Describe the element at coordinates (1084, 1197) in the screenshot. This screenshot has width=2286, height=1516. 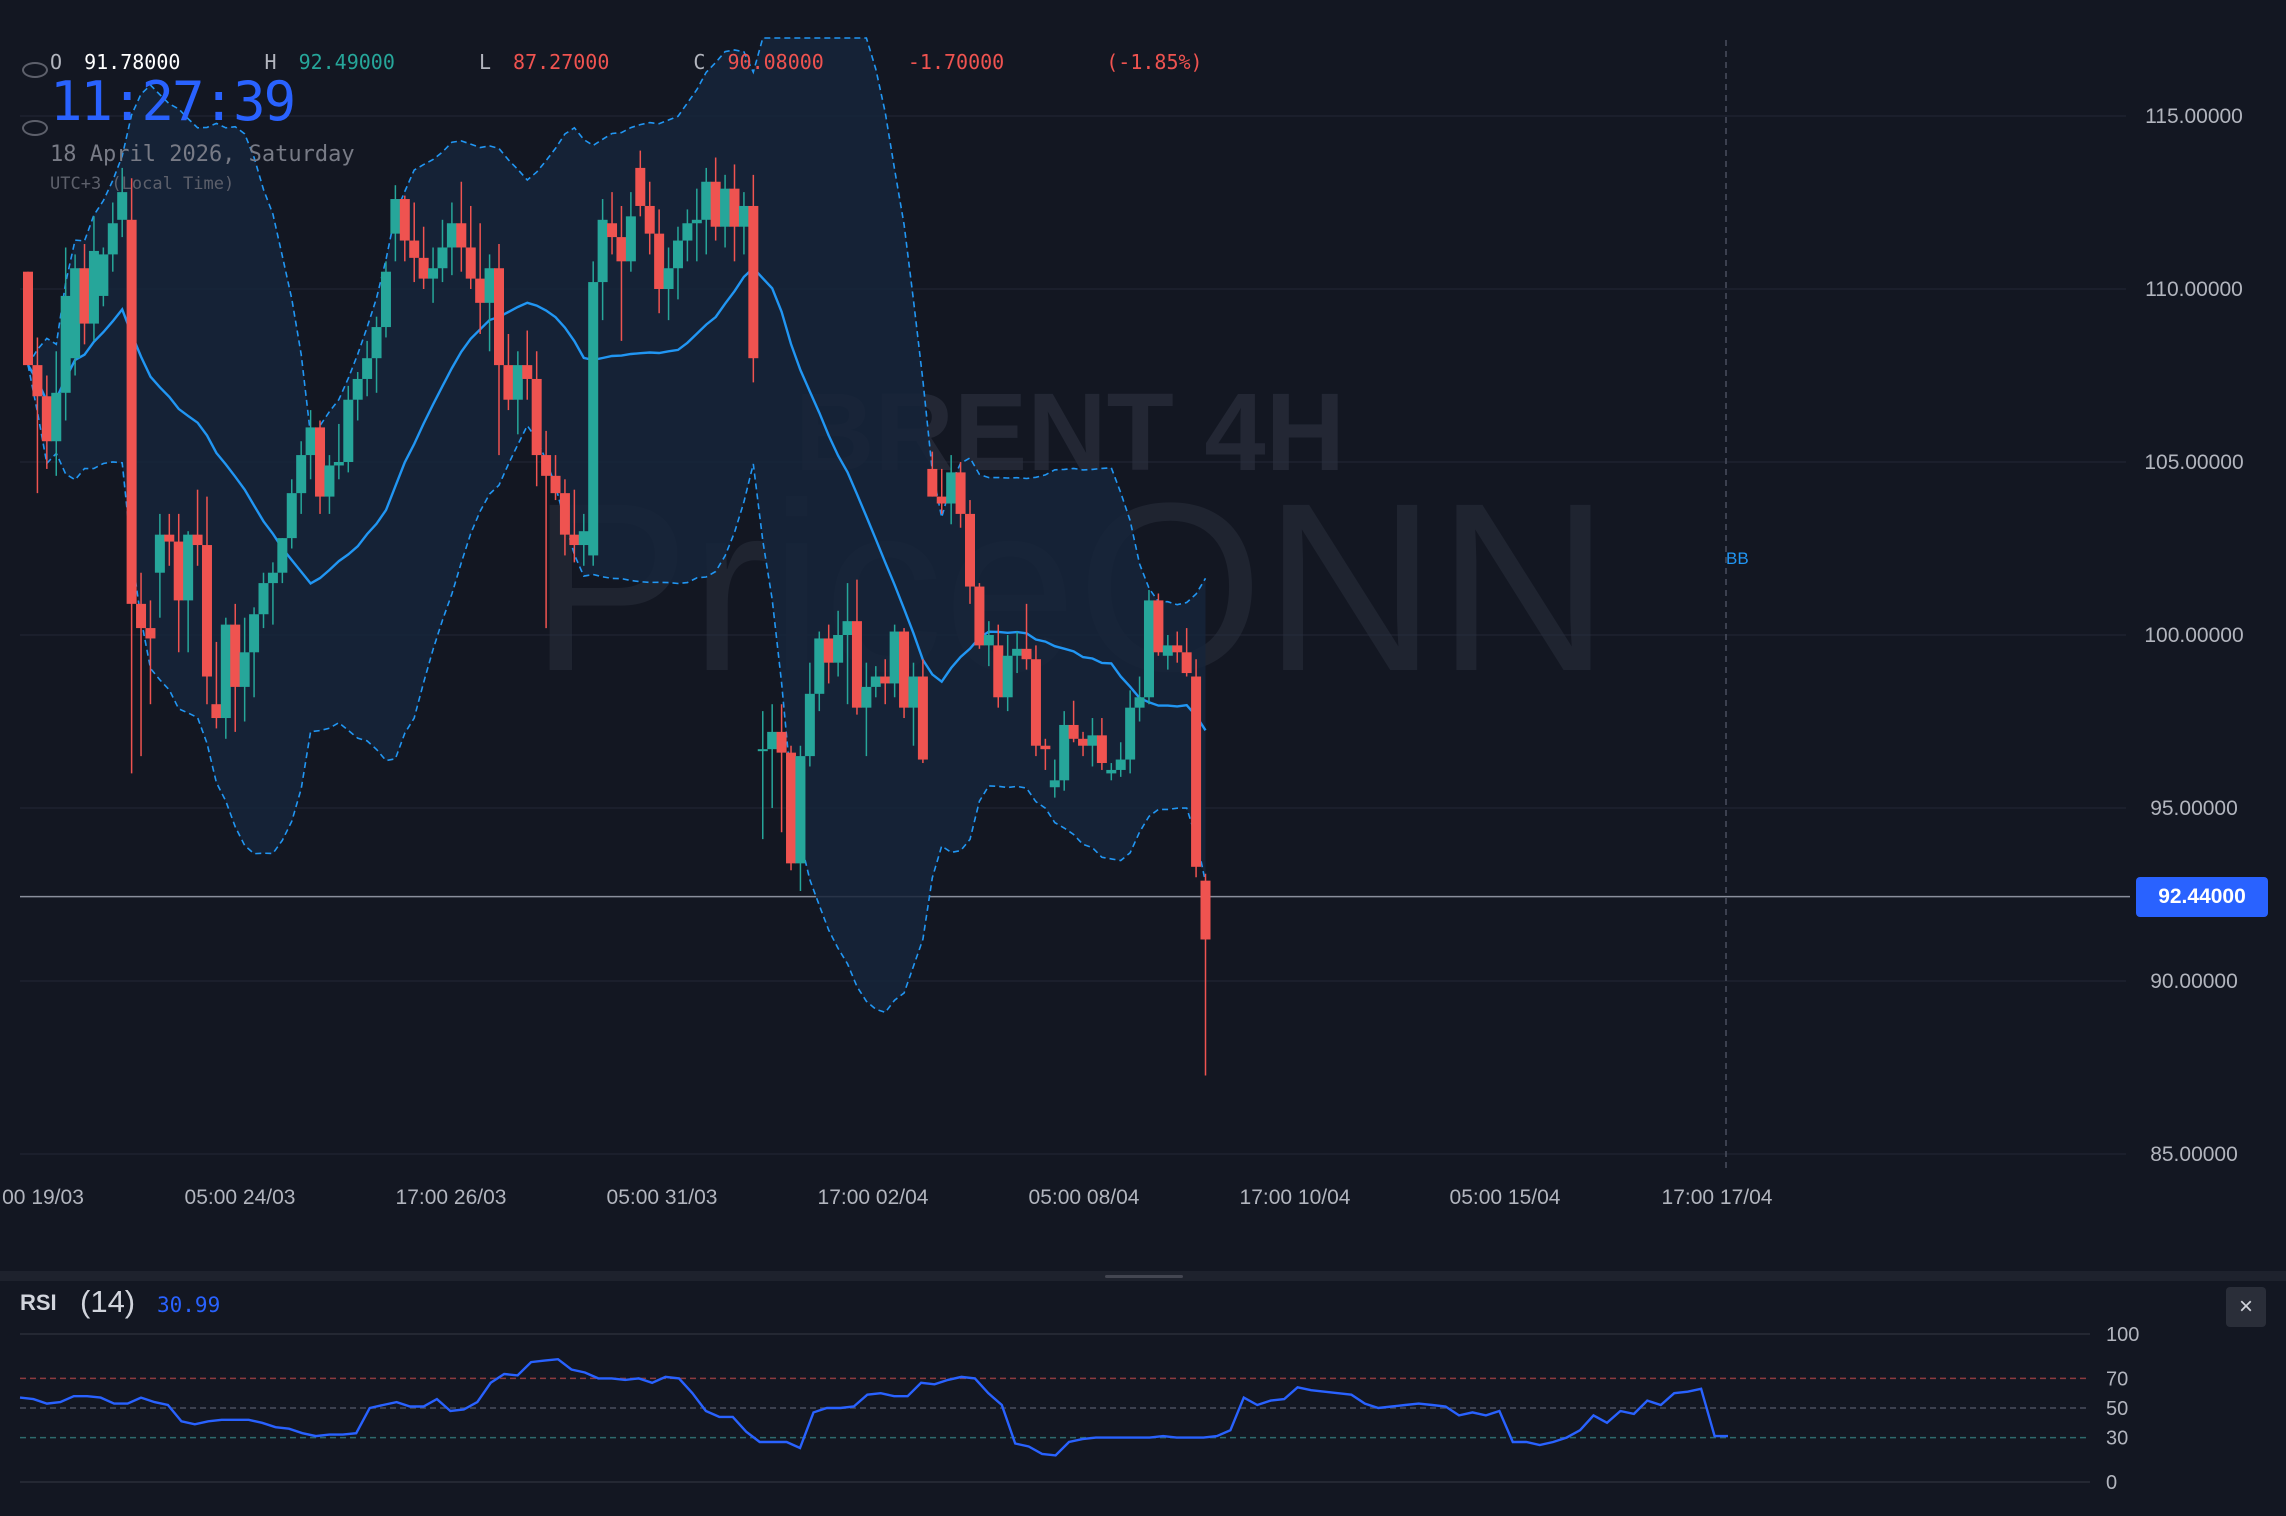
I see `x-tick-label: 05:00 08/04` at that location.